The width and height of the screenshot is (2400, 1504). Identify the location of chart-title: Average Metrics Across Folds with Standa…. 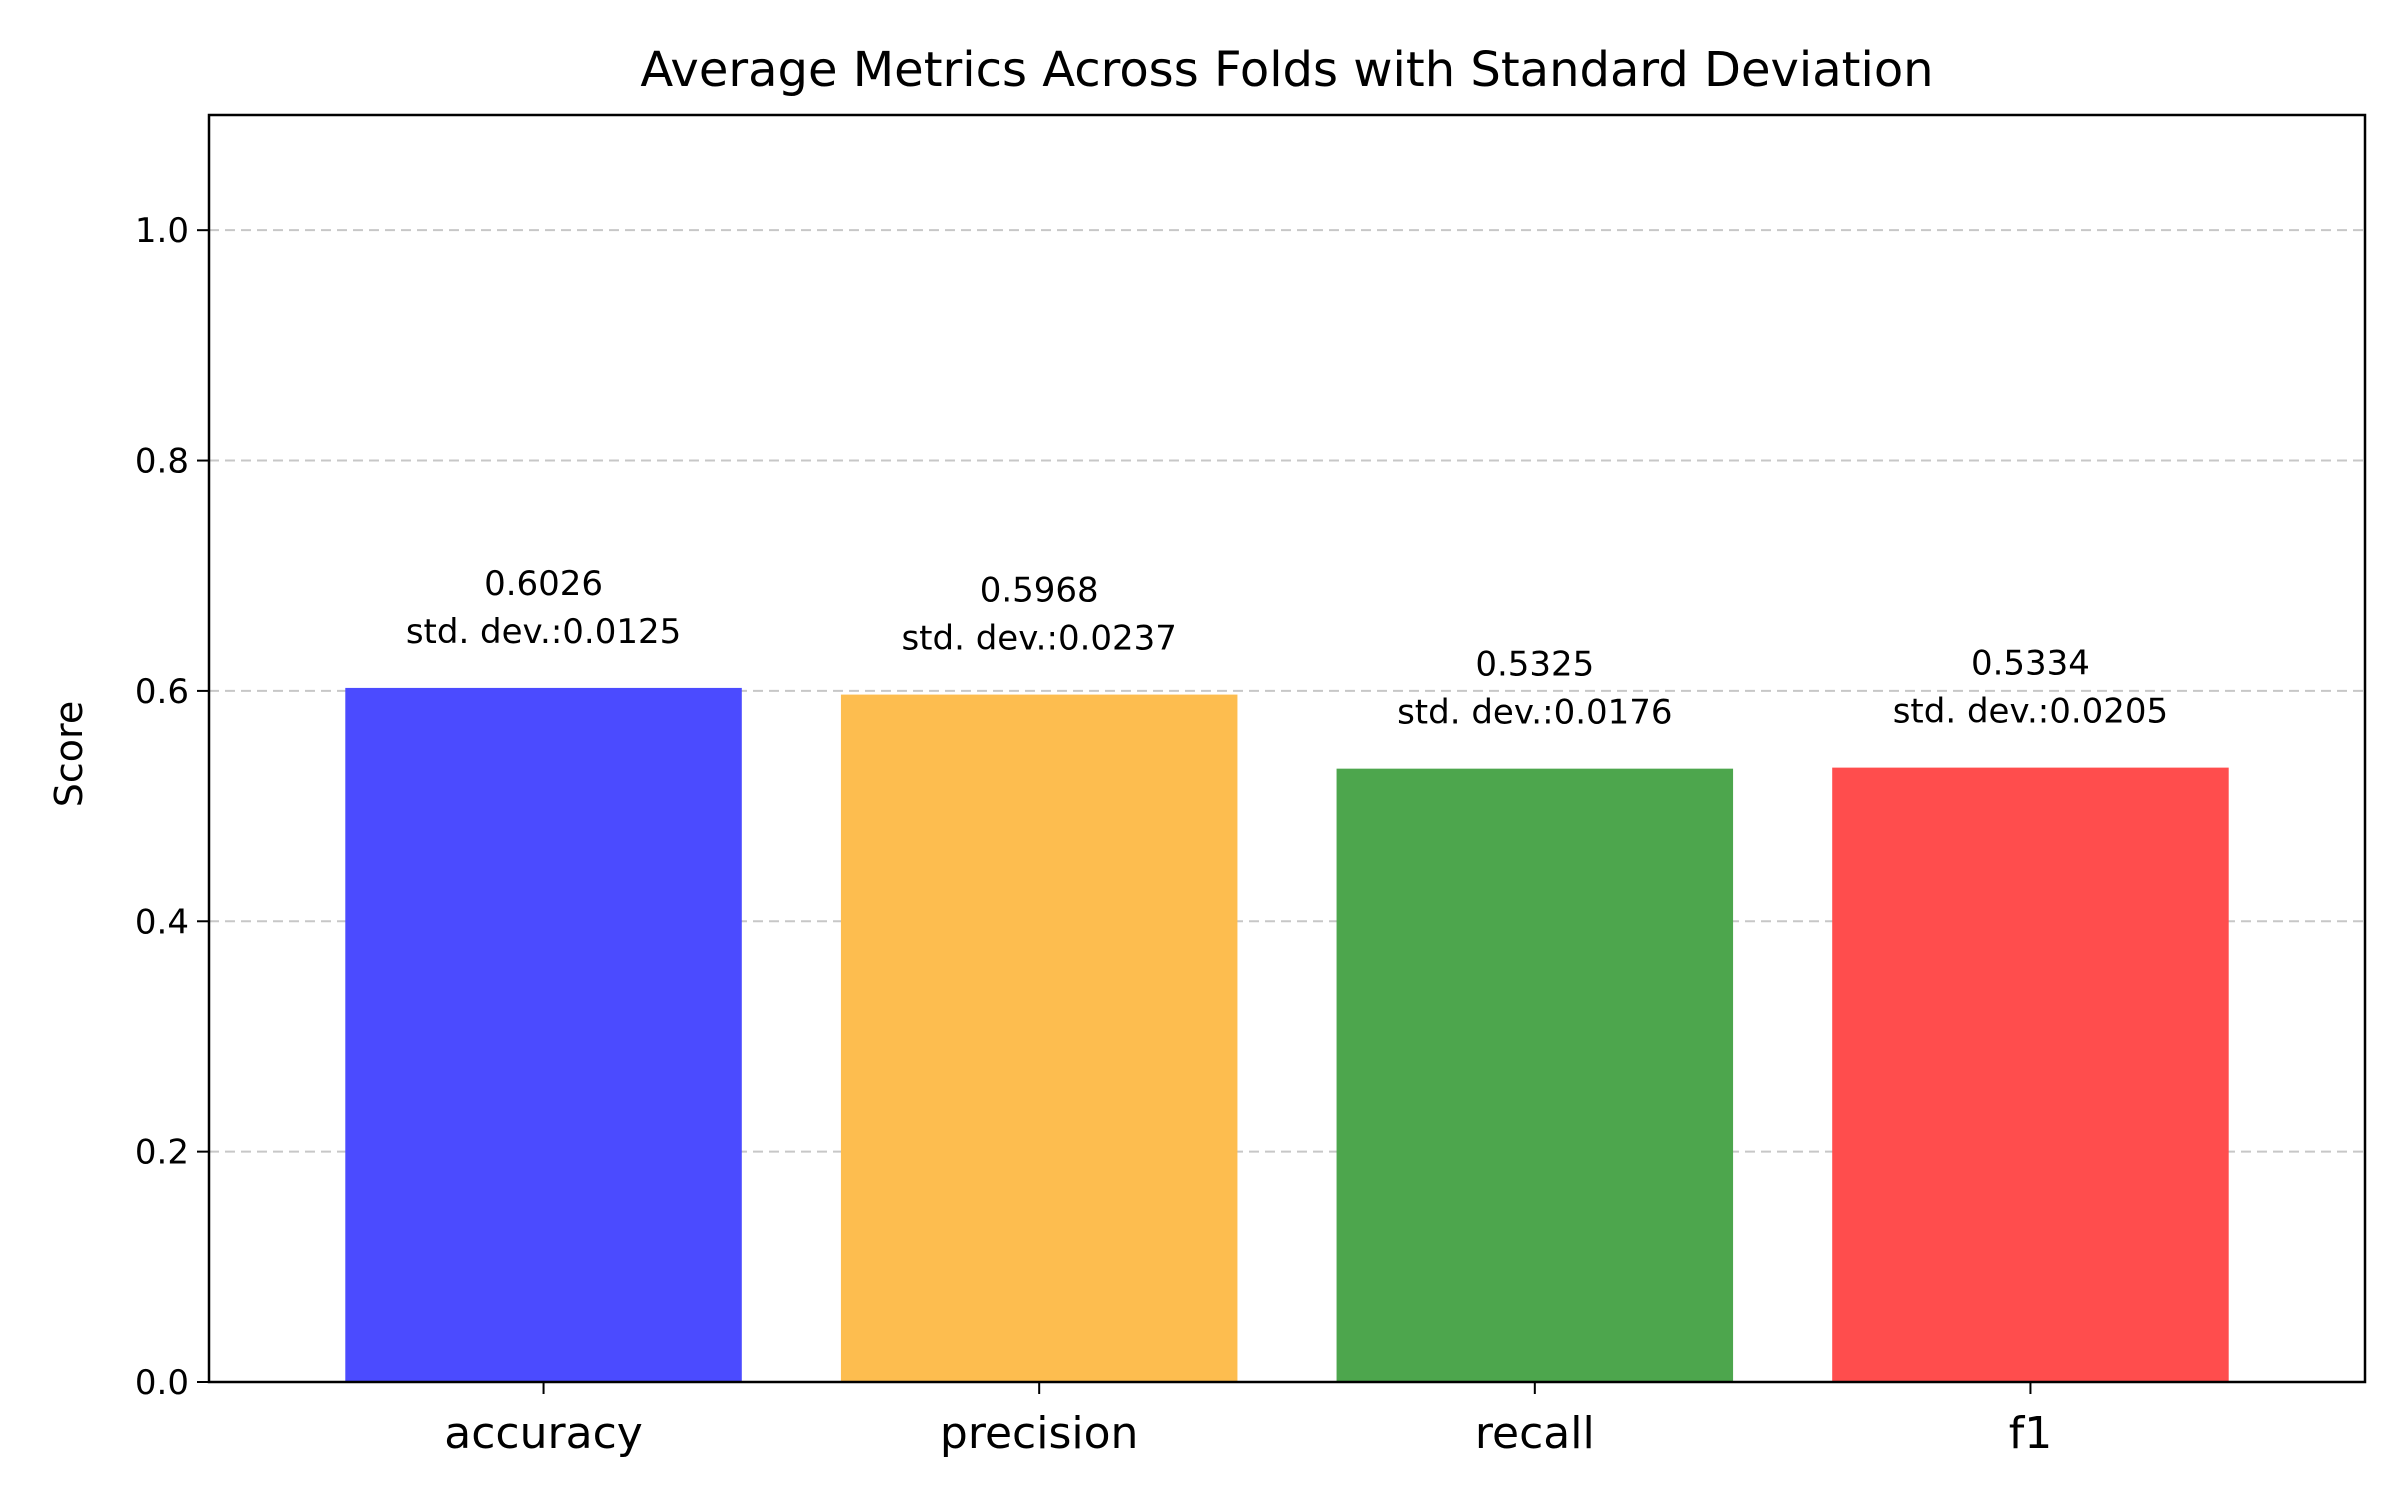
(1286, 70).